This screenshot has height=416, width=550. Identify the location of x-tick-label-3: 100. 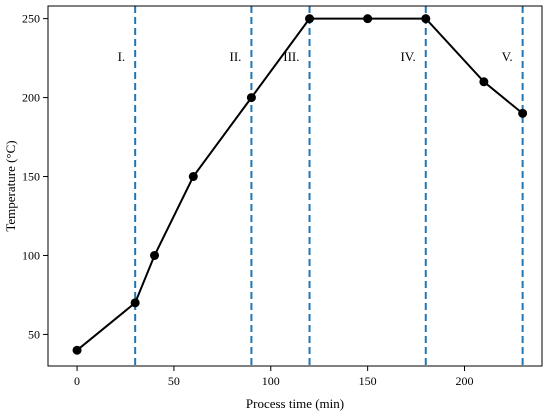
(271, 381).